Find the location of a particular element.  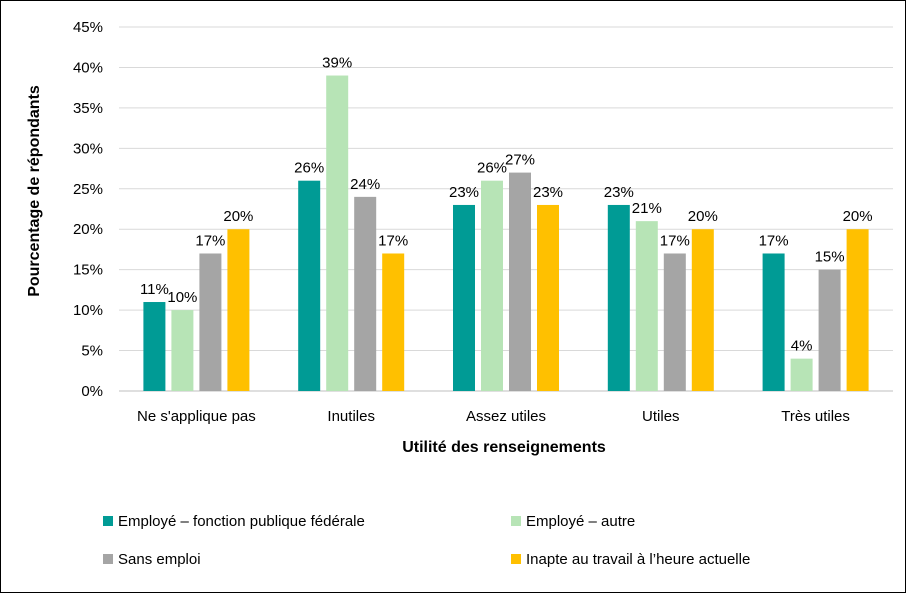

y-tick-label: 15% is located at coordinates (88, 270).